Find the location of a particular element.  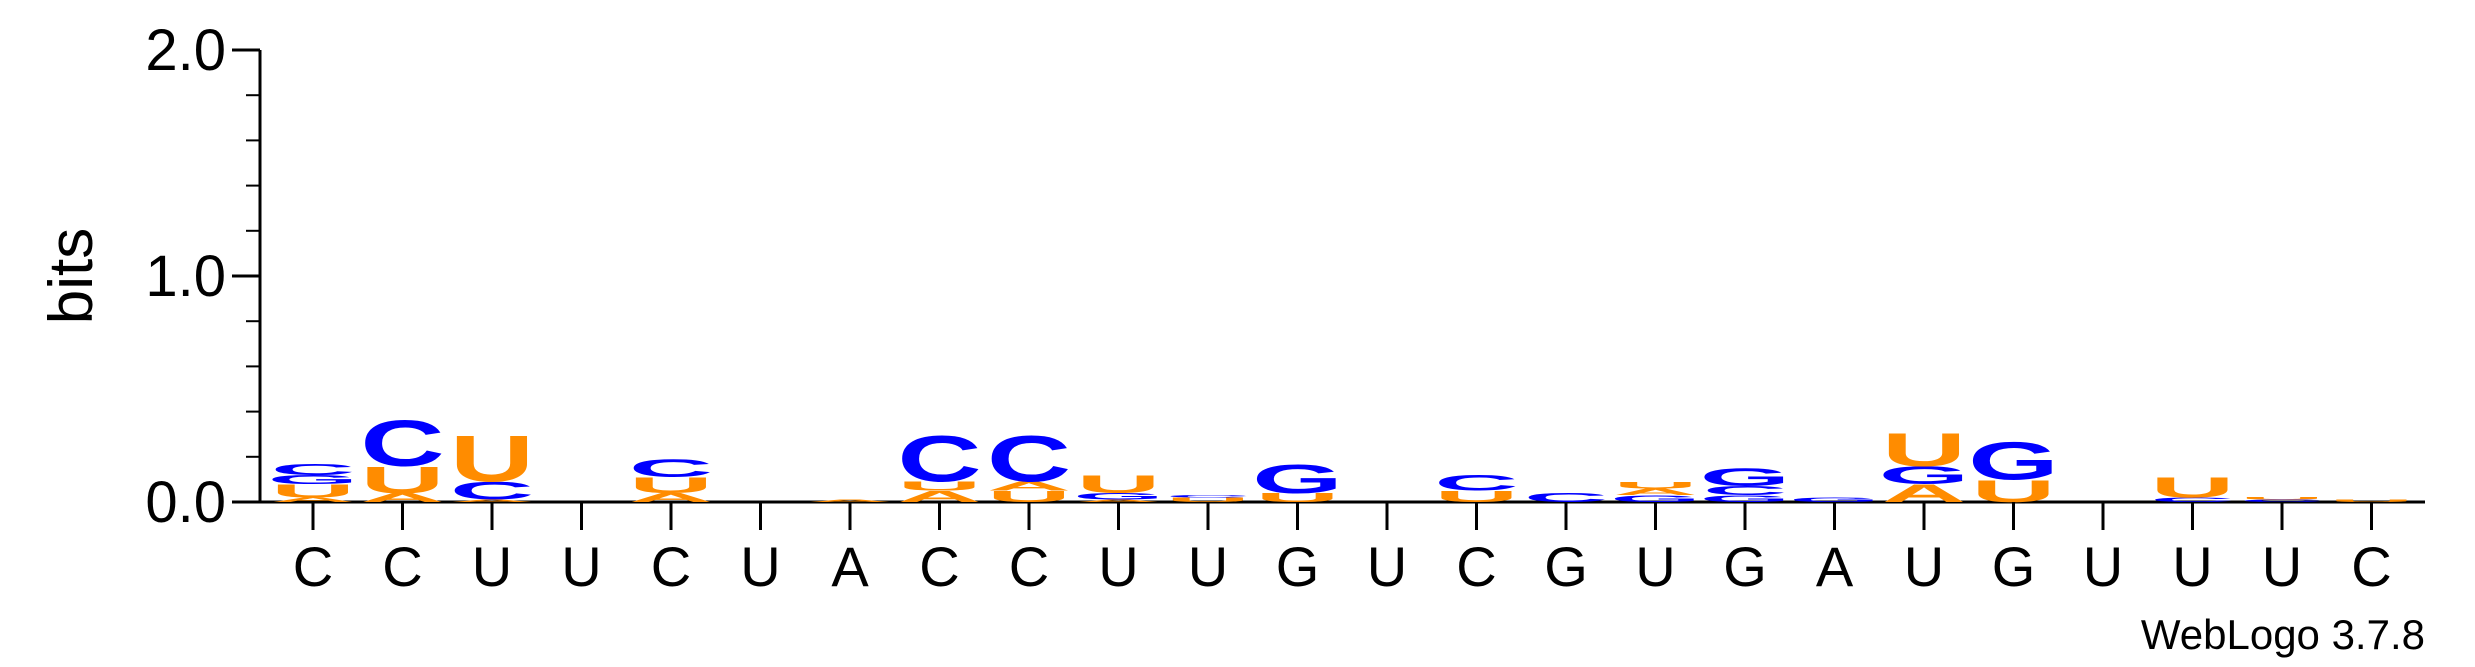

weblogo-credit: WebLogo 3.7.8 is located at coordinates (2283, 634).